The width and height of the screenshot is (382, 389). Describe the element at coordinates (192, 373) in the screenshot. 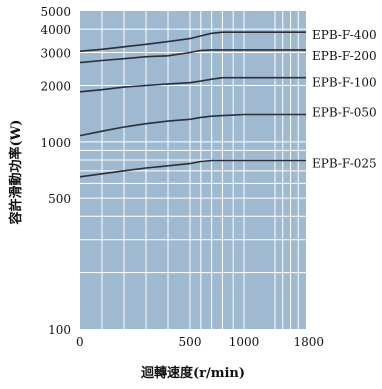

I see `x-axis-label: 迴轉速度(r/min)` at that location.